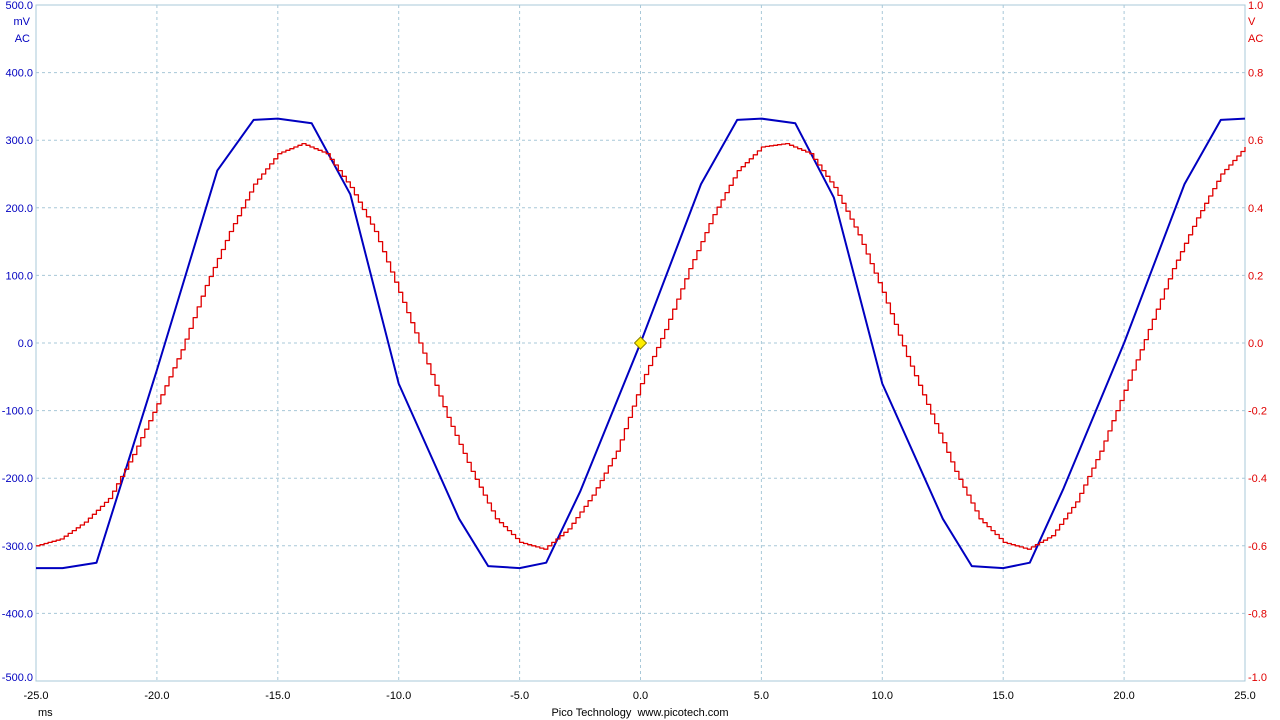  I want to click on trigger-marker-layer, so click(640, 343).